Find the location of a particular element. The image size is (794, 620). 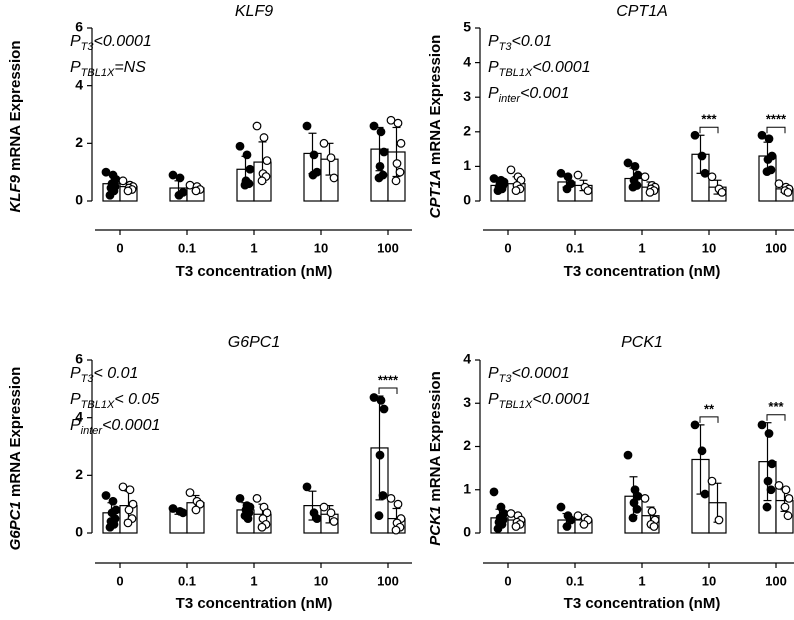

stat-sub: TBL1X is located at coordinates (98, 405).